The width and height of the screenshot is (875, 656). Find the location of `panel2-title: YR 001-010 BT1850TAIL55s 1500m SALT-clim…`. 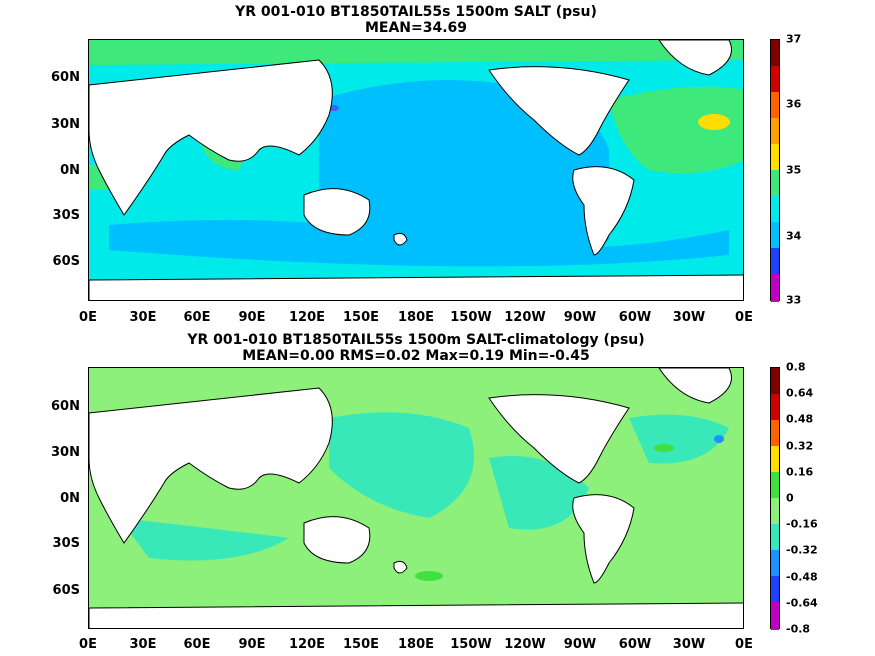

panel2-title: YR 001-010 BT1850TAIL55s 1500m SALT-clim… is located at coordinates (416, 340).